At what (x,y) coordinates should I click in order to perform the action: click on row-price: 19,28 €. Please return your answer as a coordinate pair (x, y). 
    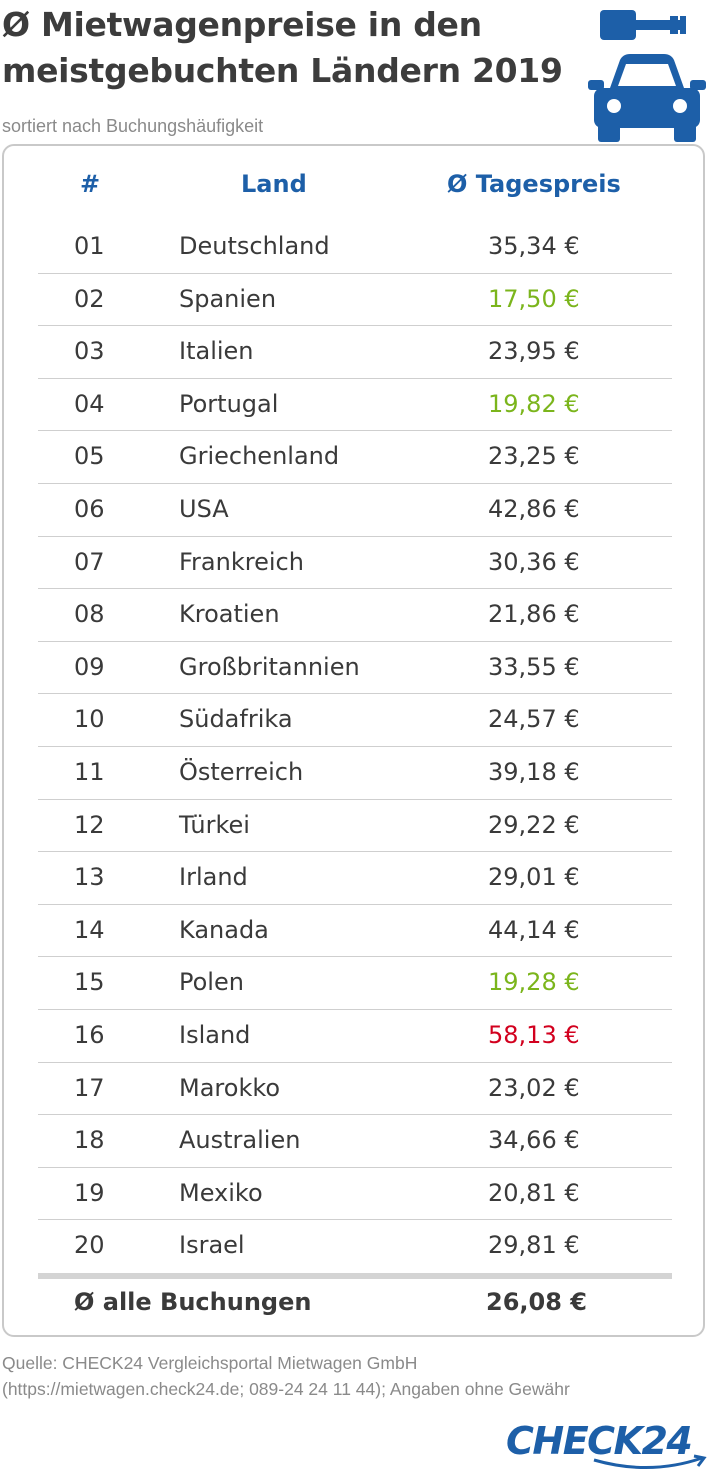
    Looking at the image, I should click on (534, 982).